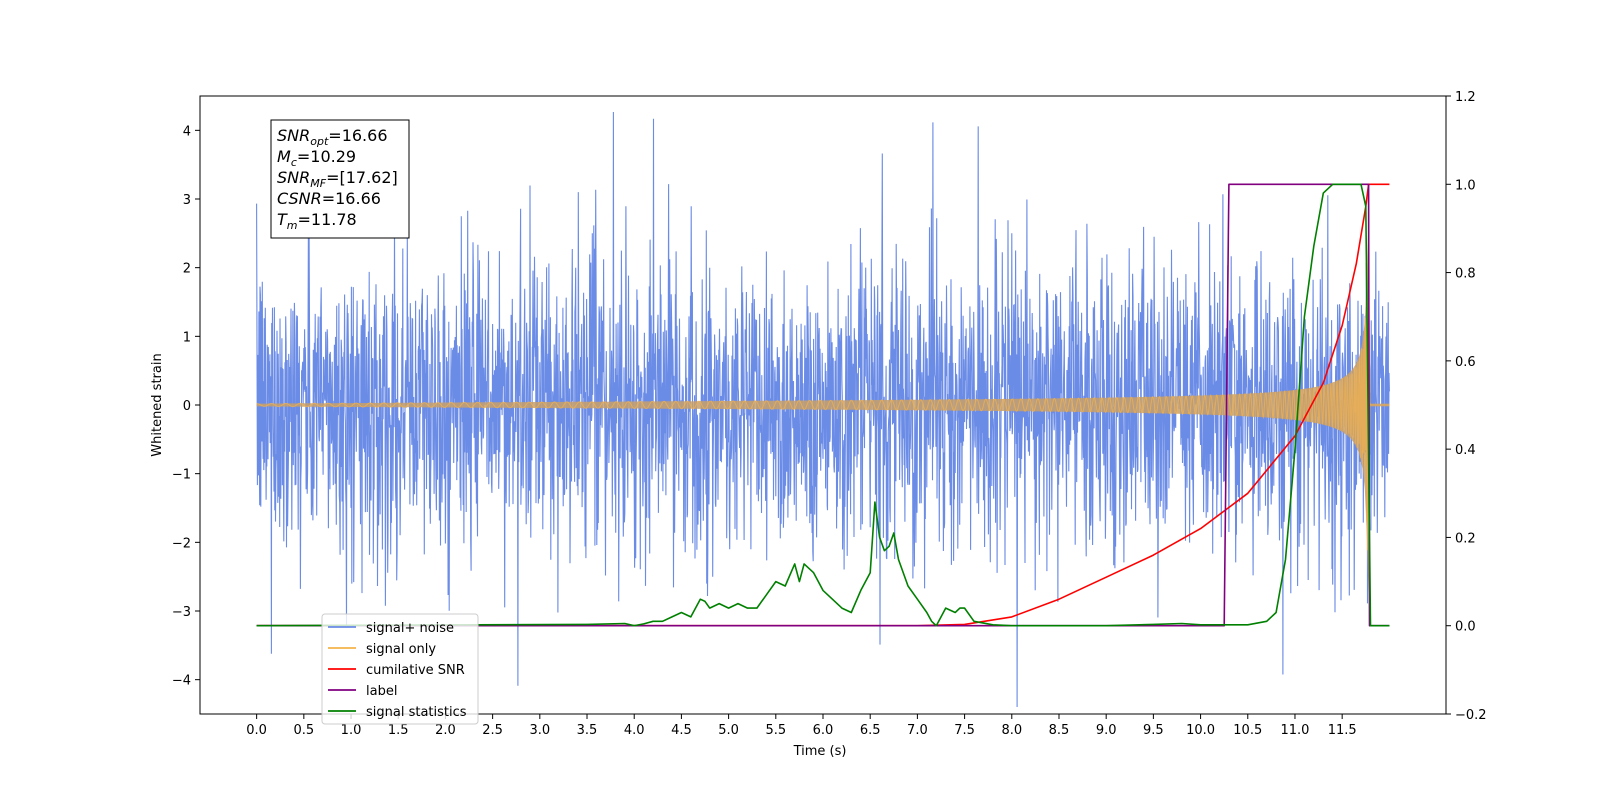 This screenshot has height=800, width=1600. What do you see at coordinates (1465, 627) in the screenshot?
I see `y-right-tick-label: 0.0` at bounding box center [1465, 627].